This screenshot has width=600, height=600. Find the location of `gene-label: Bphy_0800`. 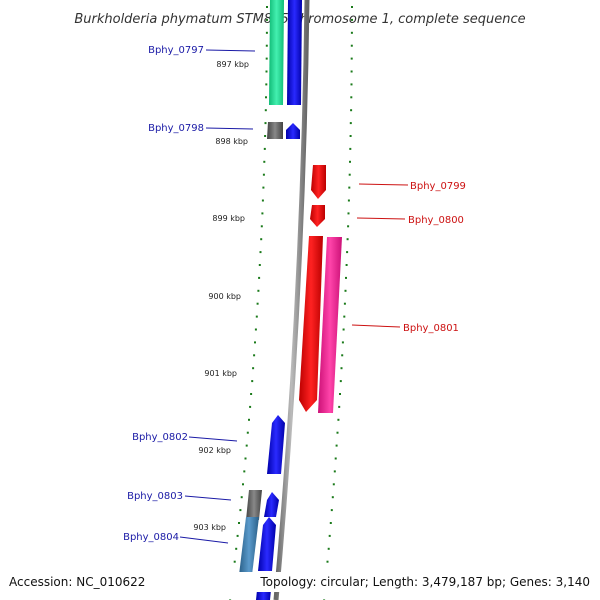

gene-label: Bphy_0800 is located at coordinates (436, 220).